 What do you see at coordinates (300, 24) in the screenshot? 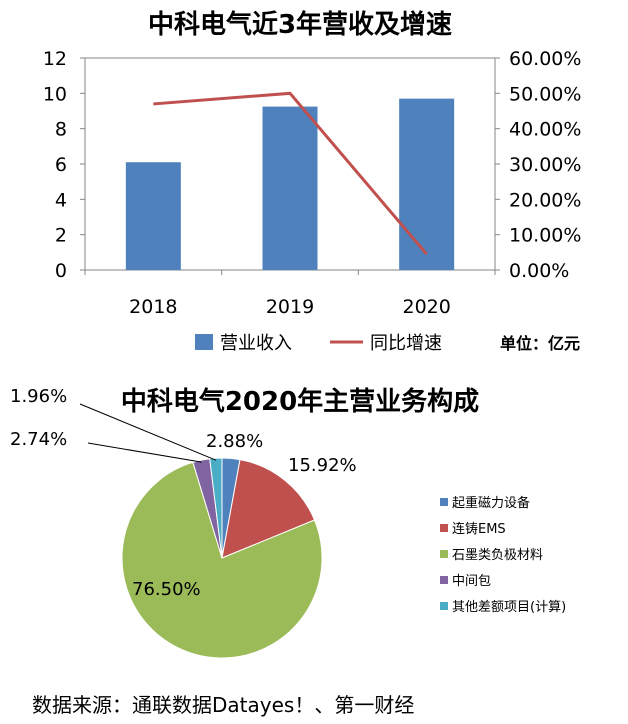
I see `bar-chart-title: 中科电气近3年营收及增速` at bounding box center [300, 24].